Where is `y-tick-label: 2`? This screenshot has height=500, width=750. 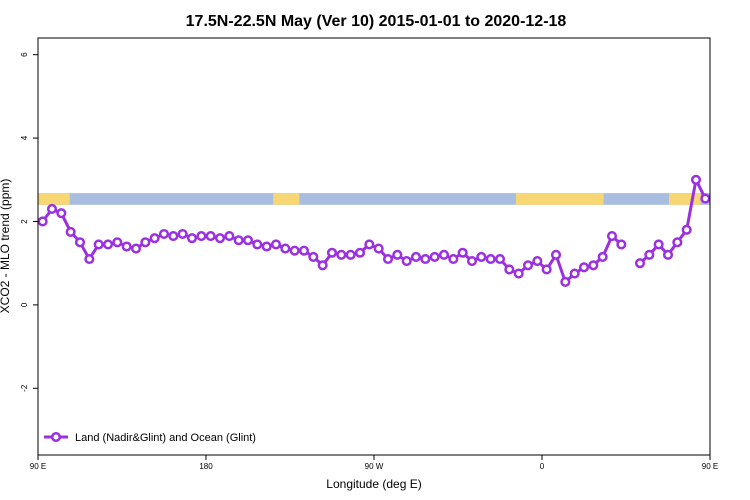 y-tick-label: 2 is located at coordinates (24, 221).